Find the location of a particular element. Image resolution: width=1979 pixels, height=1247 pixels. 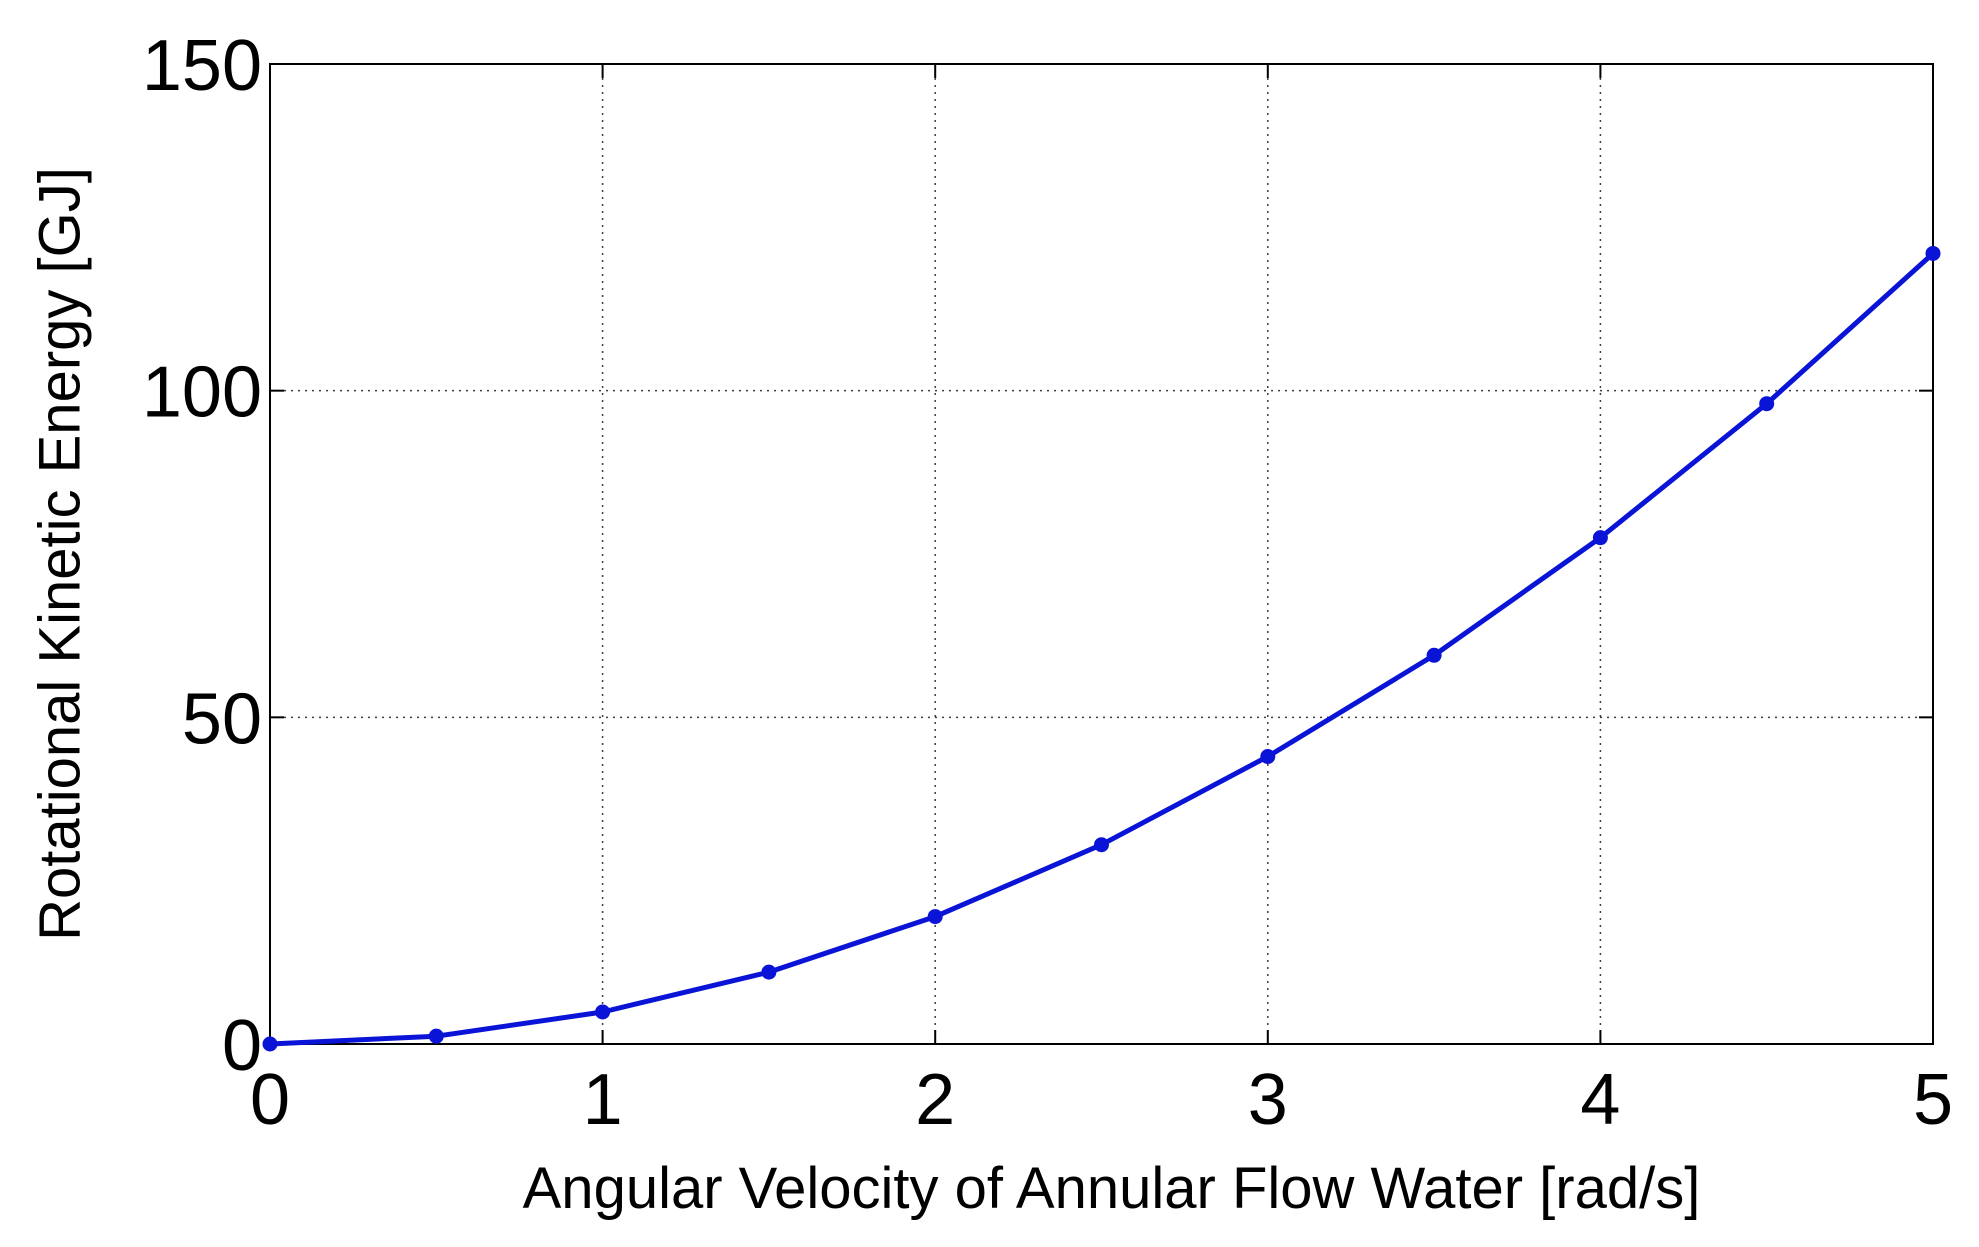

x-tick-label: 2 is located at coordinates (935, 1100).